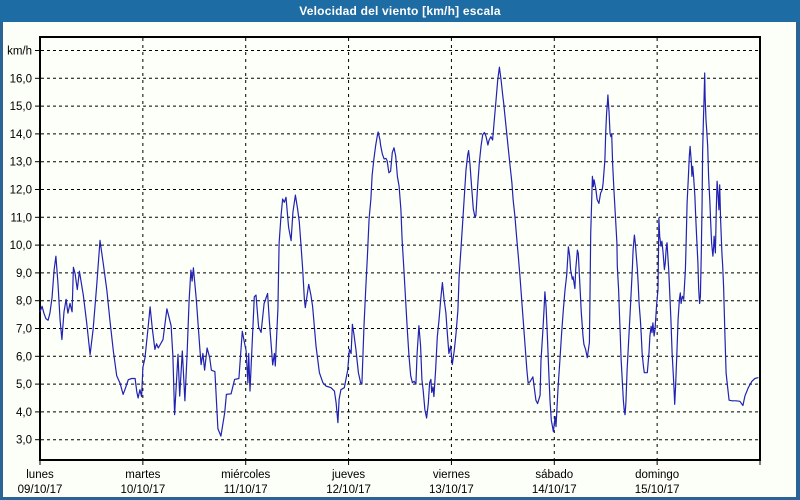  I want to click on y-axis-label: km/h, so click(19, 52).